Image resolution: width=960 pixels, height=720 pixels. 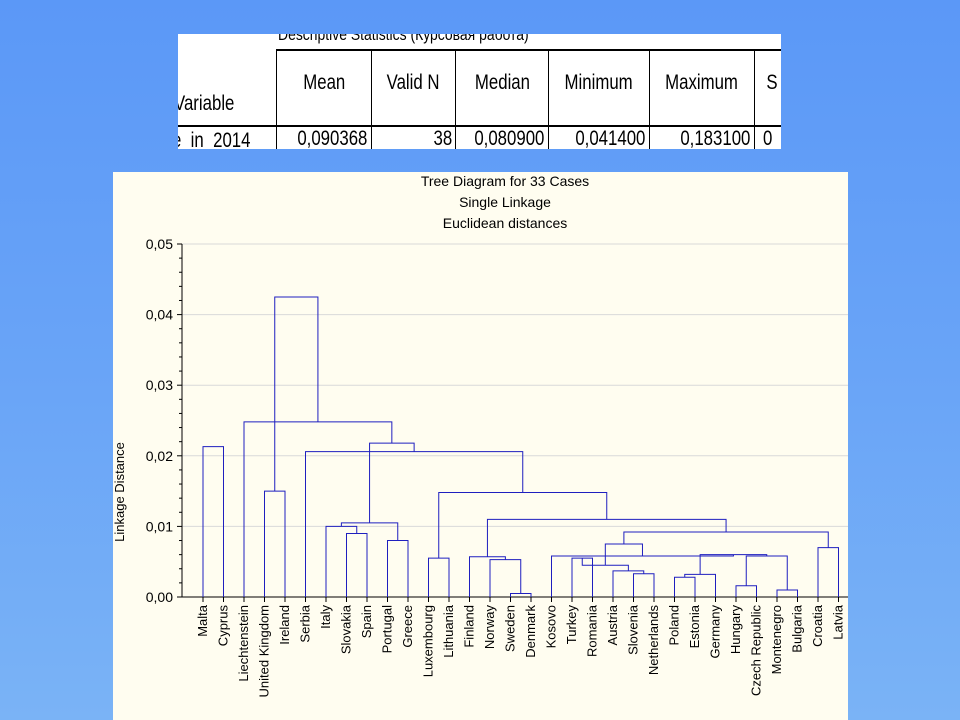 I want to click on col-header-minimum: Minimum, so click(x=598, y=87).